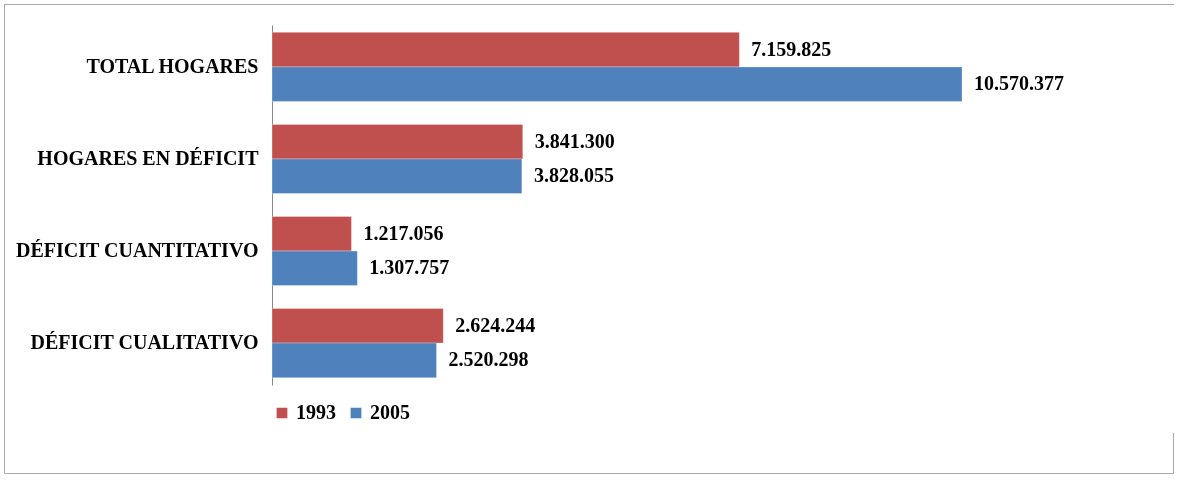  What do you see at coordinates (172, 65) in the screenshot?
I see `y-tick-label: TOTAL HOGARES` at bounding box center [172, 65].